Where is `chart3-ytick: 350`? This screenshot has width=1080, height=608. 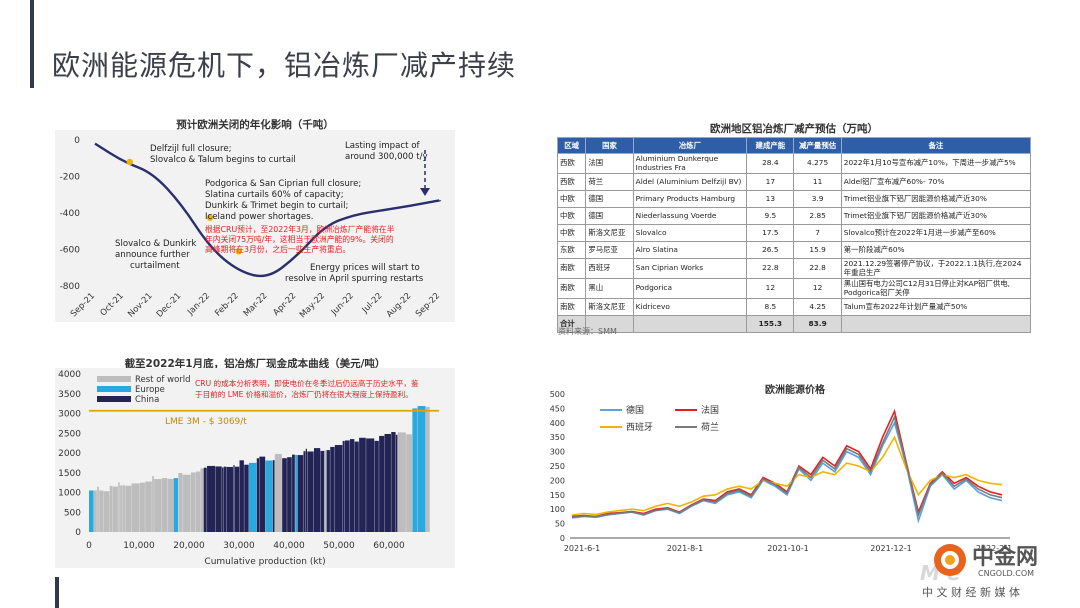
chart3-ytick: 350 is located at coordinates (557, 437).